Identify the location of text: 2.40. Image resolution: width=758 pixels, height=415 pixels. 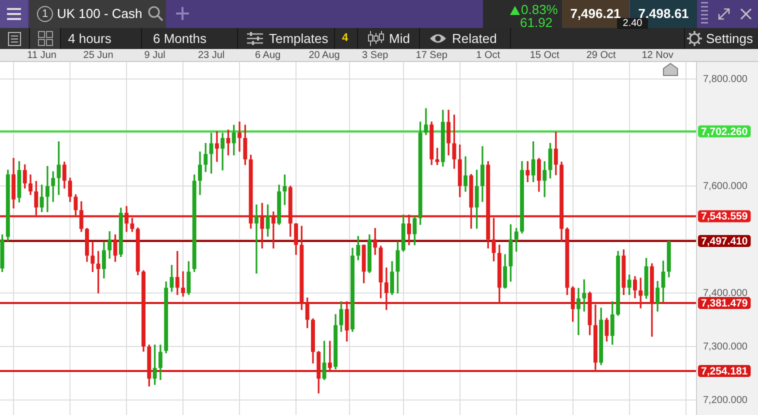
(632, 23).